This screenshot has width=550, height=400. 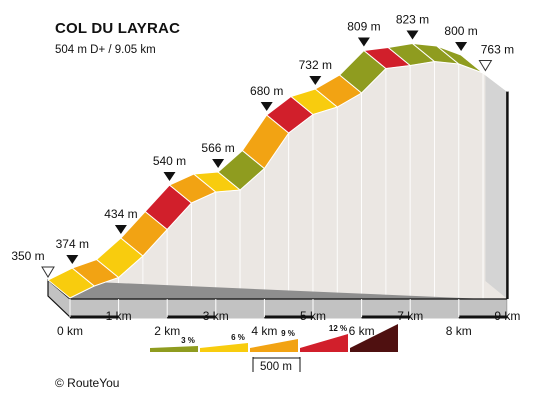 I want to click on elevation-label: 540 m, so click(x=169, y=161).